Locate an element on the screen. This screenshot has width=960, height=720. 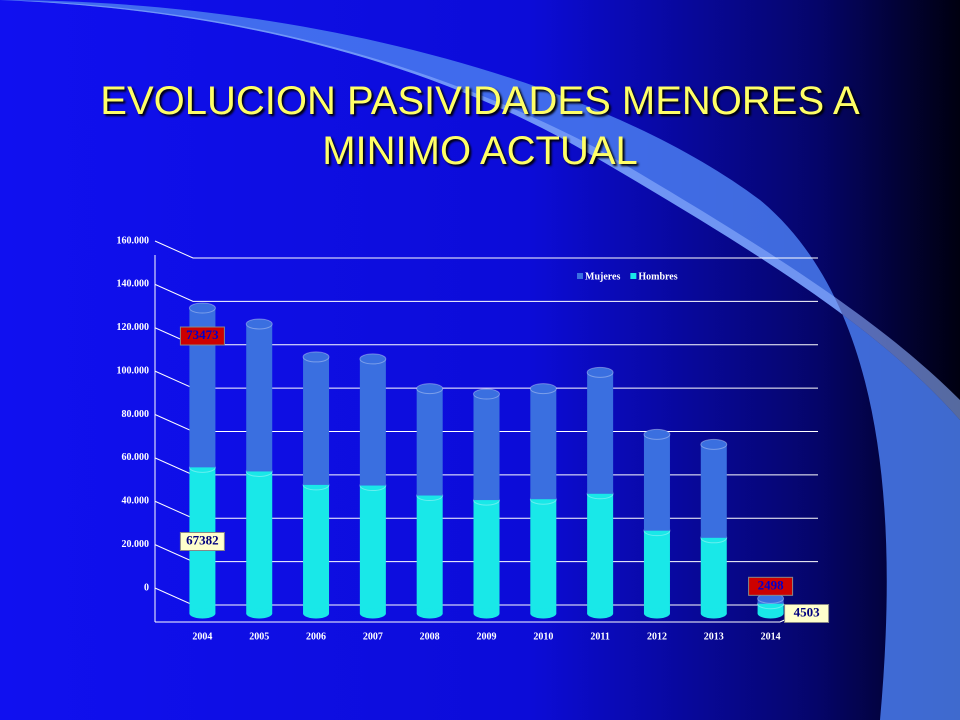
x-tick-label: 2013 is located at coordinates (714, 636).